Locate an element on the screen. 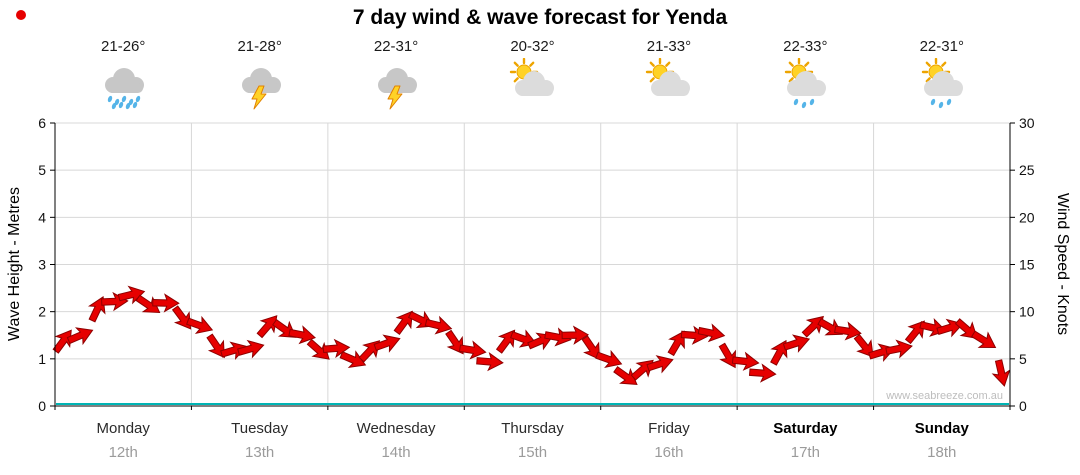  left-tick-label: 0 is located at coordinates (42, 406).